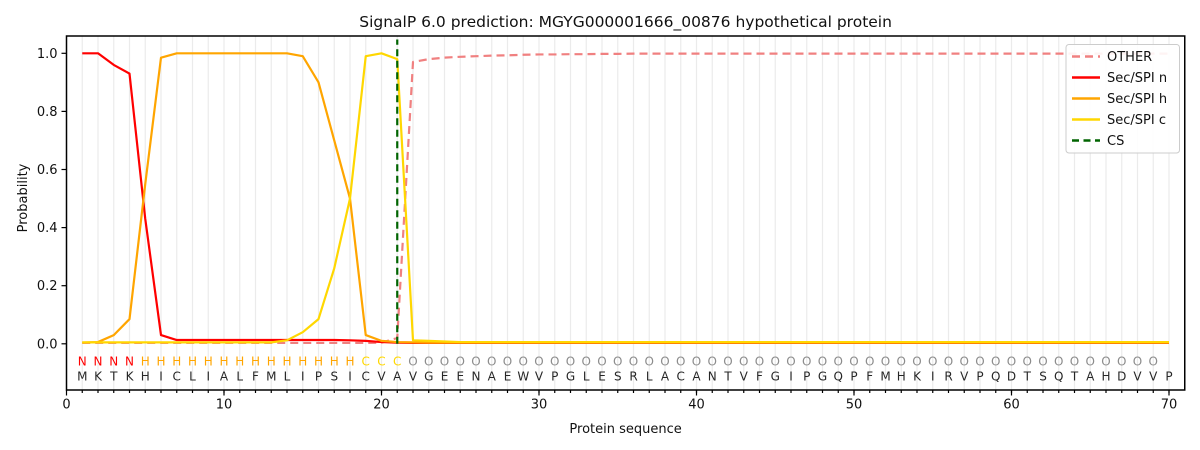 This screenshot has height=450, width=1200. What do you see at coordinates (539, 405) in the screenshot?
I see `x-tick-label: 30` at bounding box center [539, 405].